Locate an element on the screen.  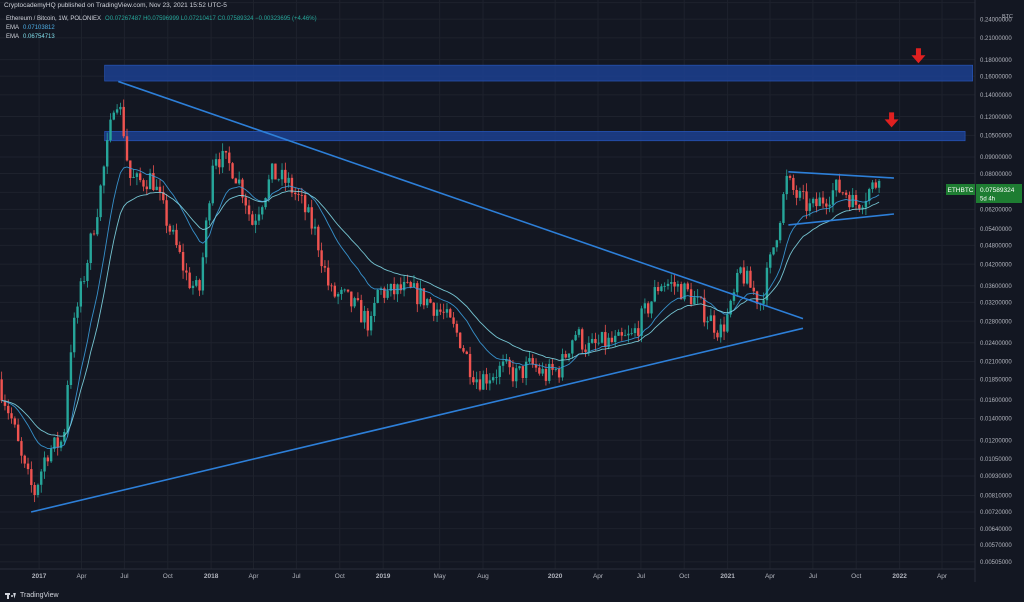
legend-ema1-value: 0.07103812 is located at coordinates (39, 28).